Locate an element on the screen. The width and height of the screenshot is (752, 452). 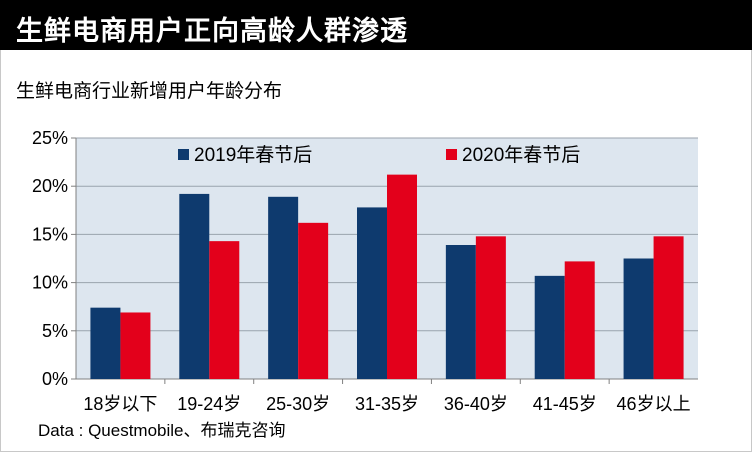
header-bar: 生鲜电商用户正向高龄人群渗透 is located at coordinates (376, 25).